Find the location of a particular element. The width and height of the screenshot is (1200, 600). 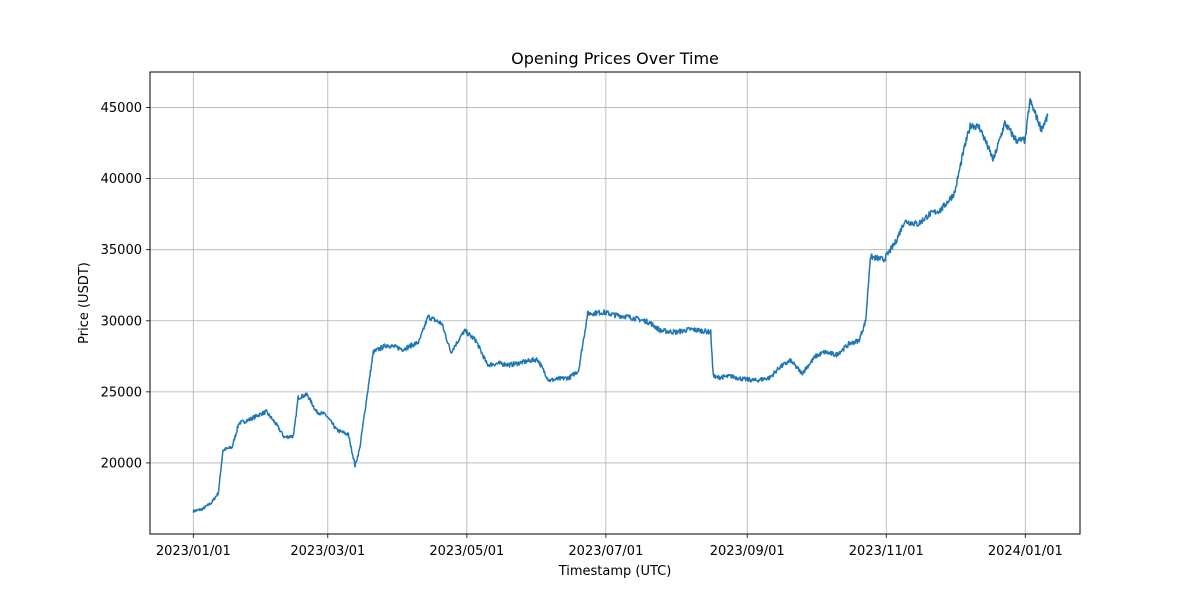

y-tick-label: 30000 is located at coordinates (121, 321).